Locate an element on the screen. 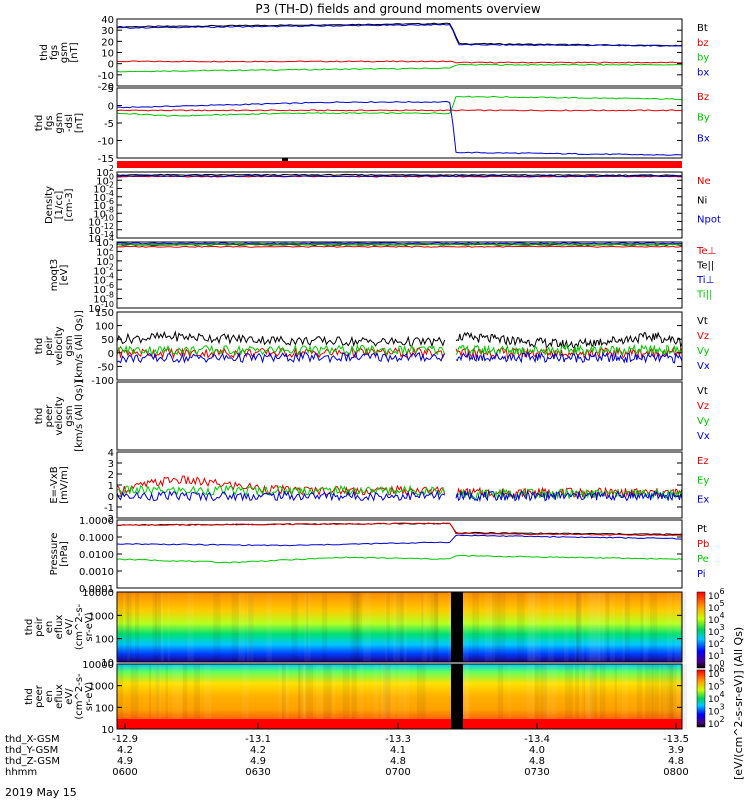  legend-vy: Vy is located at coordinates (703, 421).